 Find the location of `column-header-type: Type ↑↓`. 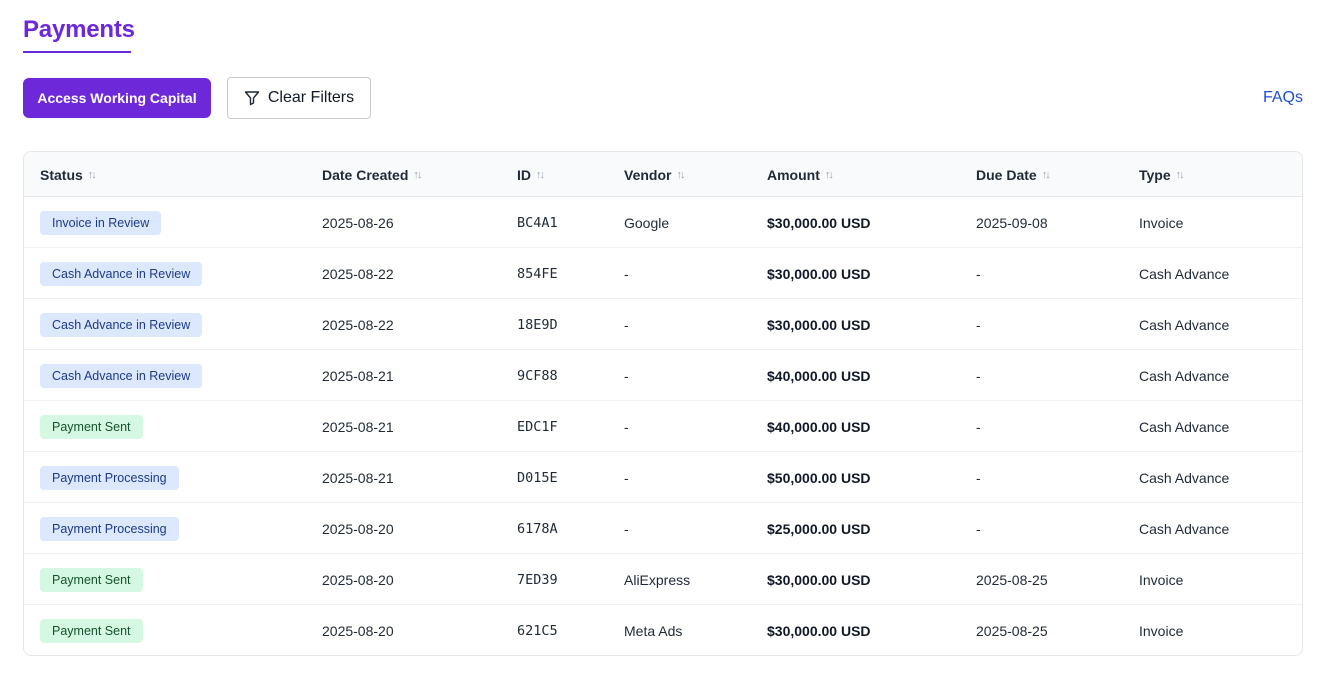

column-header-type: Type ↑↓ is located at coordinates (1162, 174).